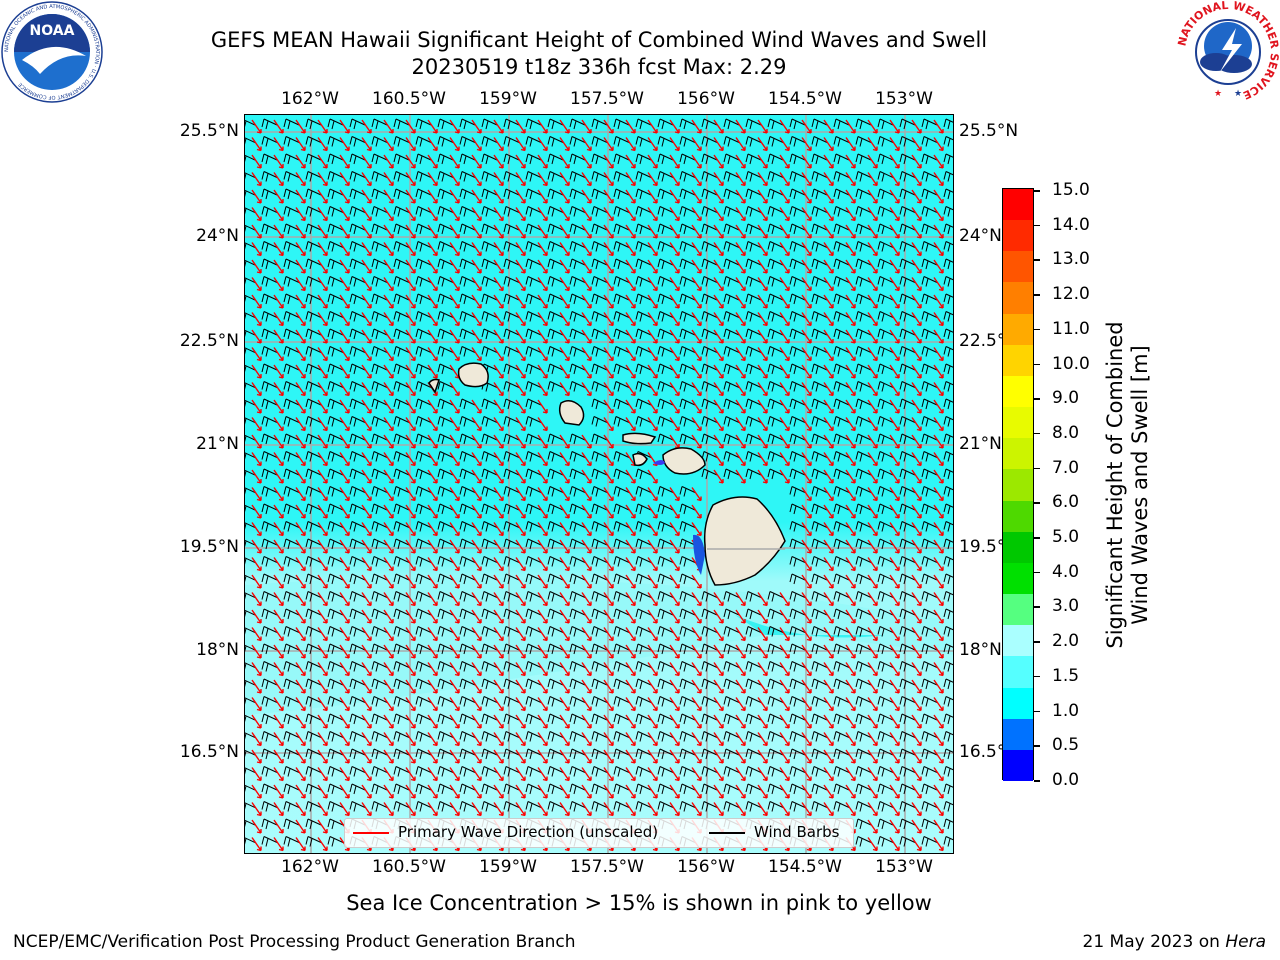  What do you see at coordinates (528, 832) in the screenshot?
I see `wave-legend-label: Primary Wave Direction (unscaled)` at bounding box center [528, 832].